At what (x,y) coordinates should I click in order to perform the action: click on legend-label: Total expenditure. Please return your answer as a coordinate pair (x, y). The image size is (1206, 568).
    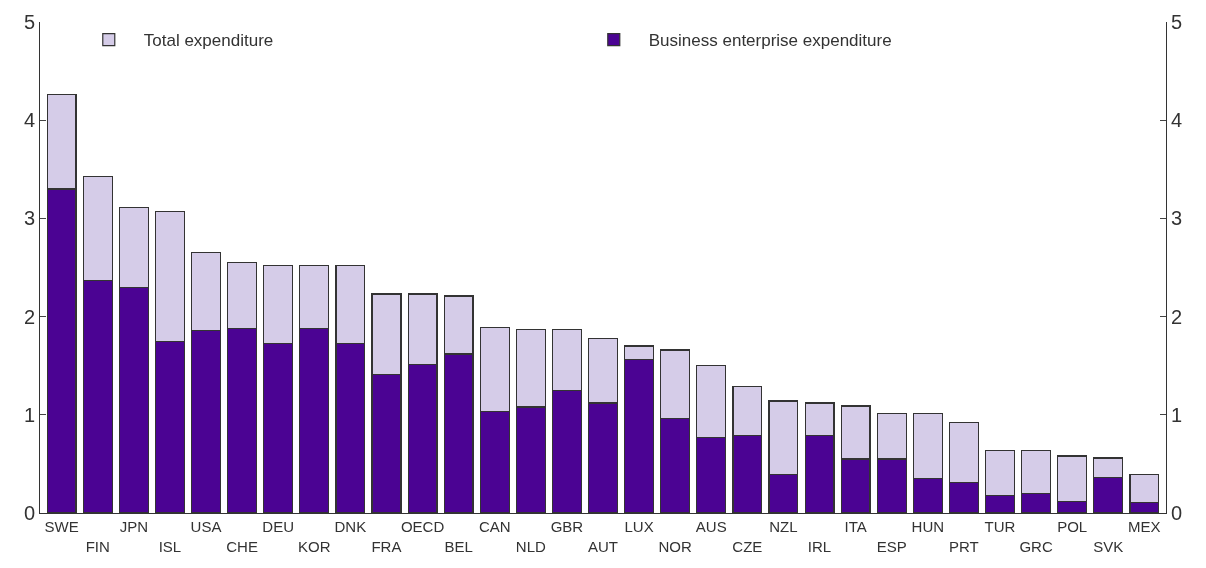
    Looking at the image, I should click on (208, 41).